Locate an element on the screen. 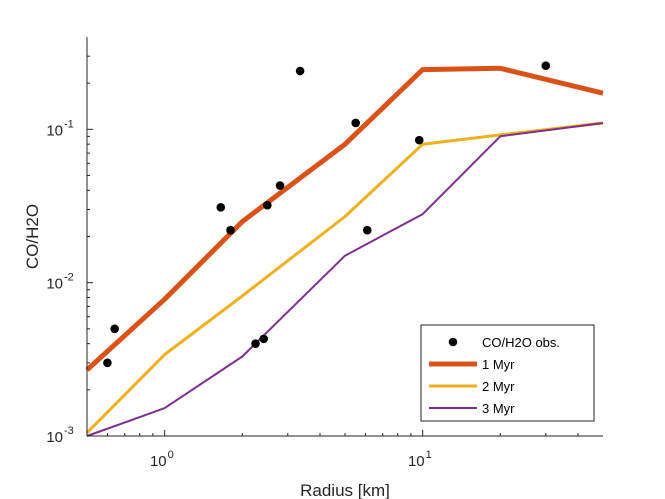 The width and height of the screenshot is (665, 499). legend-marker-observations is located at coordinates (453, 342).